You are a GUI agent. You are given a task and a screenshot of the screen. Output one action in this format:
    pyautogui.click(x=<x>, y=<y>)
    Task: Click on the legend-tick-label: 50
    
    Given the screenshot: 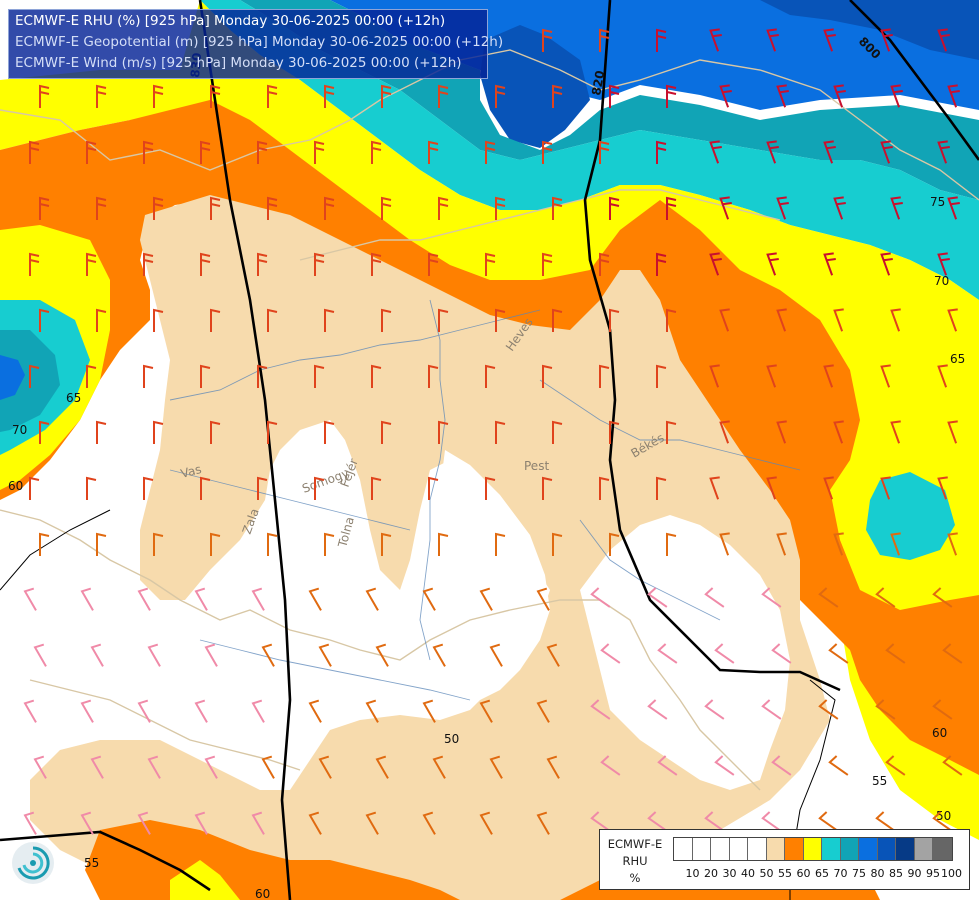 What is the action you would take?
    pyautogui.click(x=766, y=873)
    